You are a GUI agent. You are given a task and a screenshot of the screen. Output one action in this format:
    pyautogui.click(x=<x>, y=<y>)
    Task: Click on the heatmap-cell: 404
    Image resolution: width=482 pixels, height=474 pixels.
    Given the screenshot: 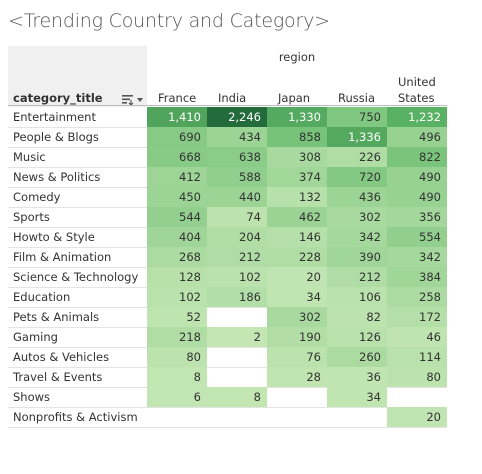 What is the action you would take?
    pyautogui.click(x=177, y=237)
    